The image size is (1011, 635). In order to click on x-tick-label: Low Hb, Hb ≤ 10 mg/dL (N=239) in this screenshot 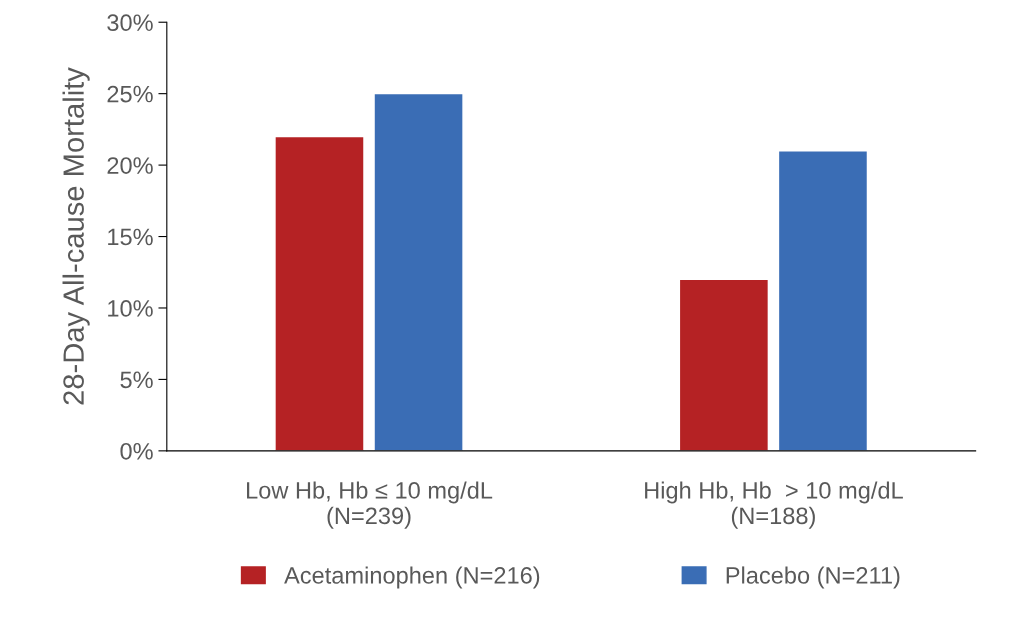, I will do `click(370, 505)`.